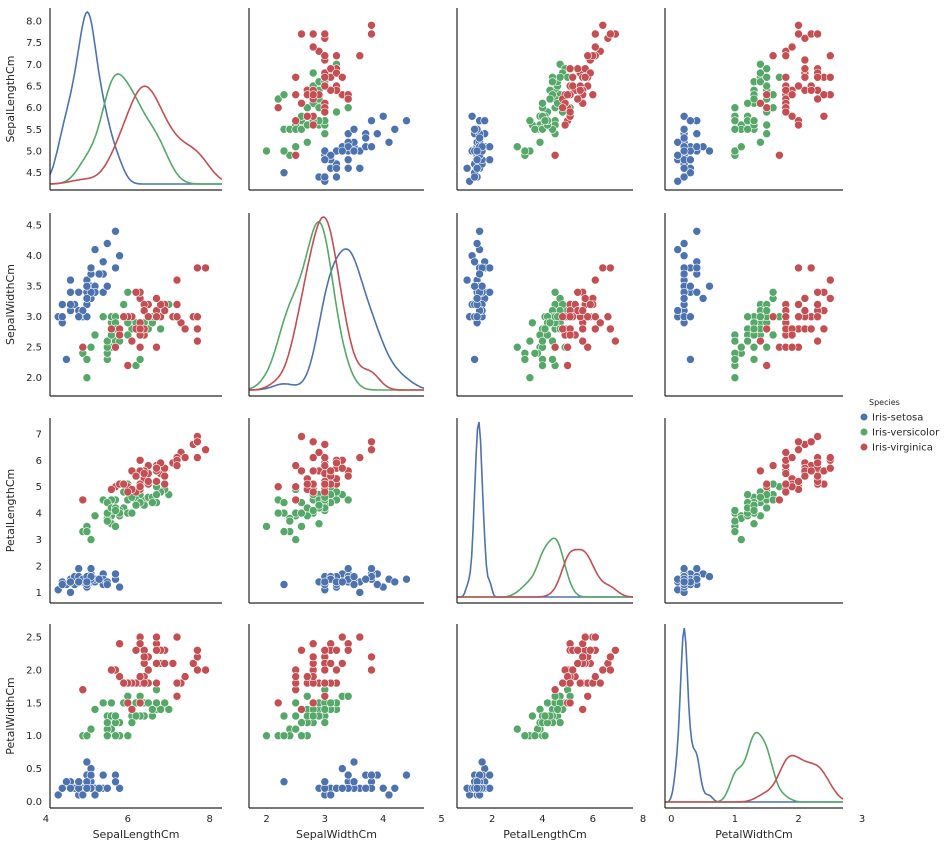 This screenshot has width=950, height=853. What do you see at coordinates (10, 304) in the screenshot?
I see `y-axis-label-SepalWidthCm: SepalWidthCm` at bounding box center [10, 304].